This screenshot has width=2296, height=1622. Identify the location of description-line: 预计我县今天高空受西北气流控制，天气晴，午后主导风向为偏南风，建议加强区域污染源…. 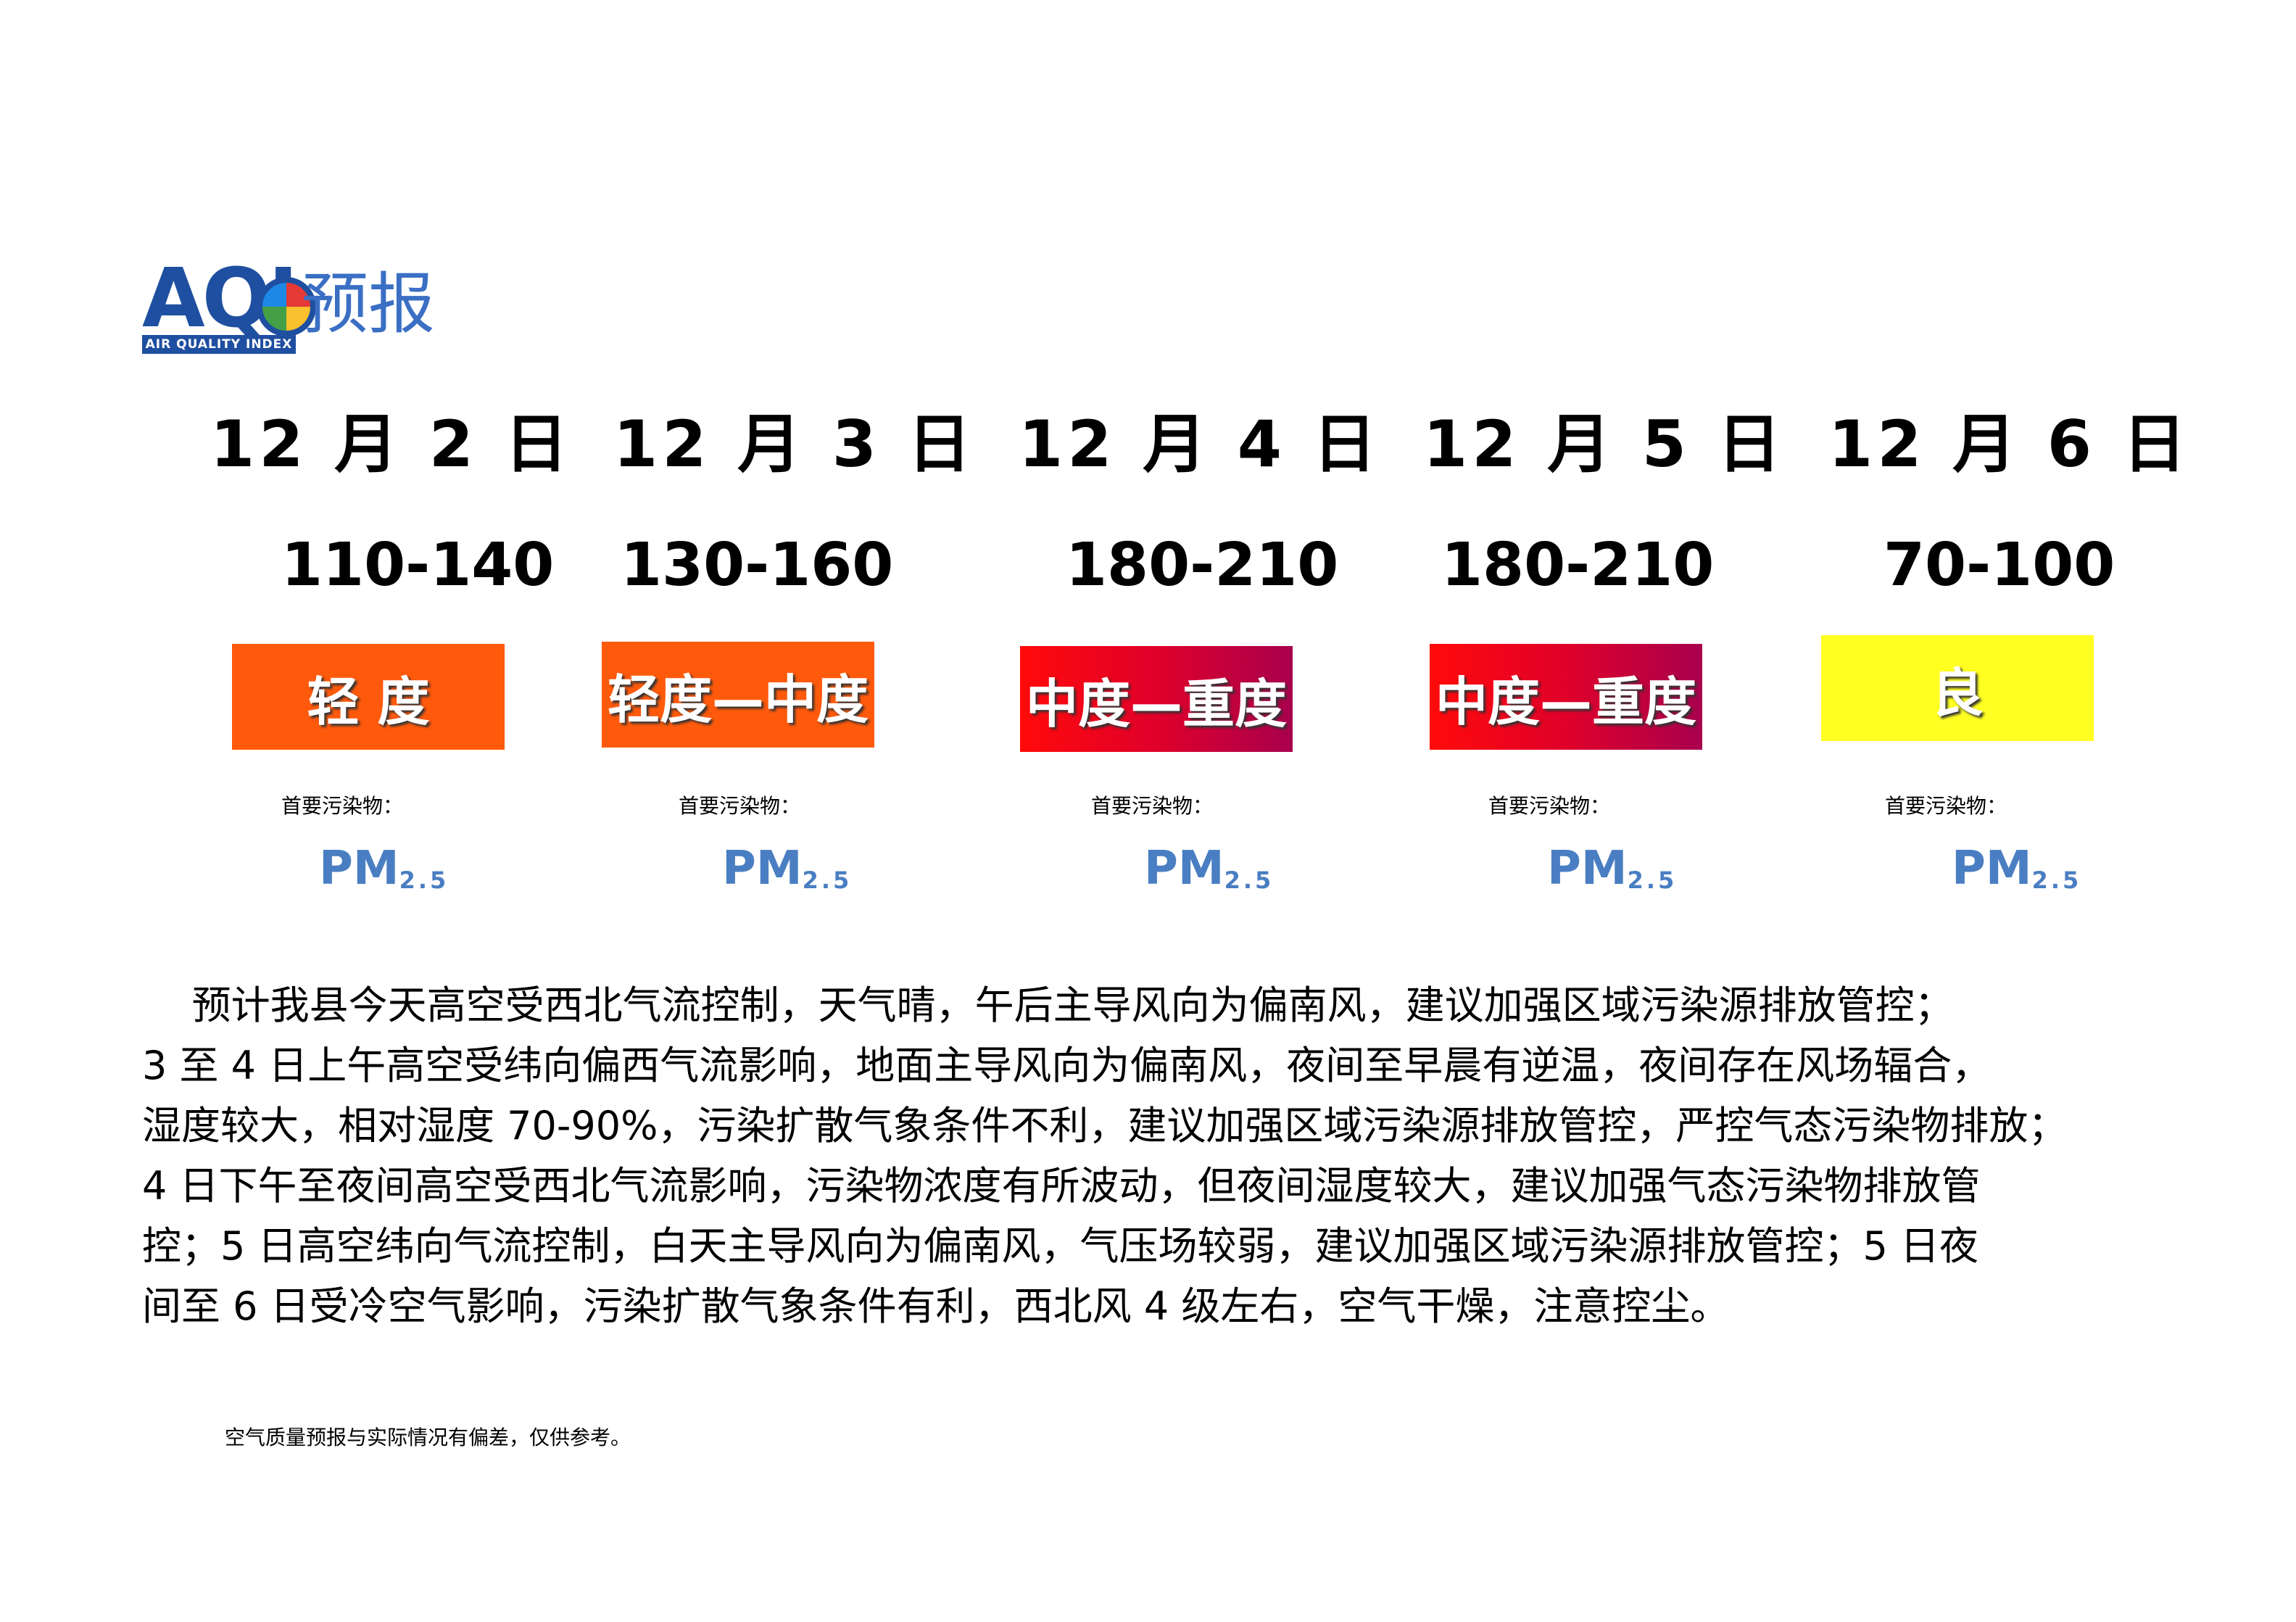
(1048, 1005).